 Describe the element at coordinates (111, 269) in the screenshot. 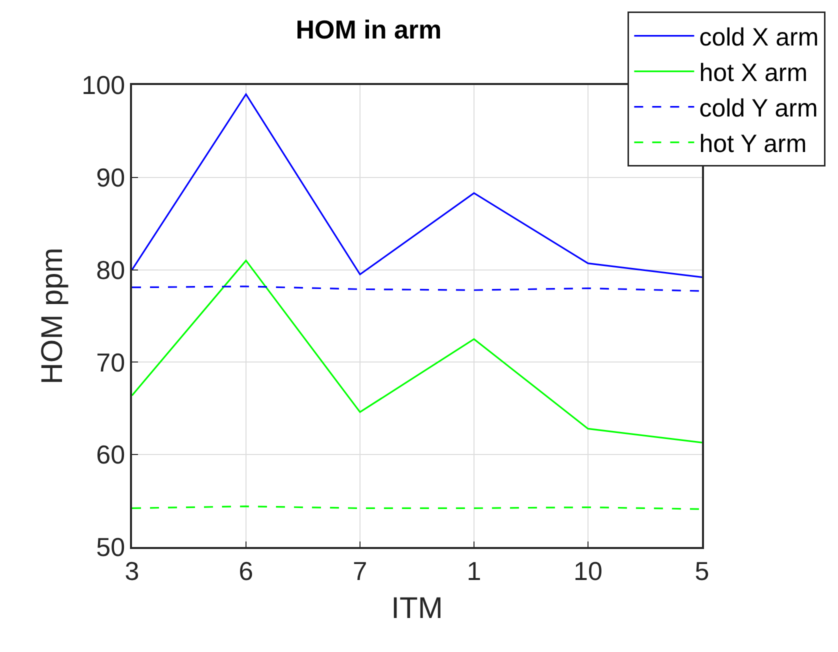

I see `y-tick-label: 80` at that location.